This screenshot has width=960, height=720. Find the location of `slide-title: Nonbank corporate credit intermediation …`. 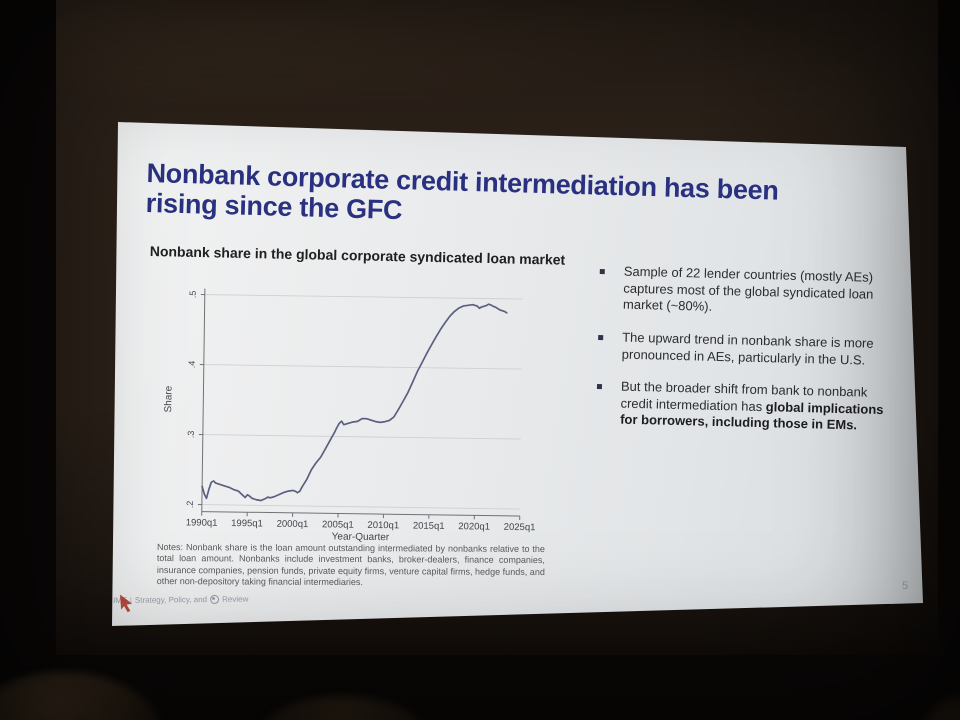

slide-title: Nonbank corporate credit intermediation … is located at coordinates (462, 192).